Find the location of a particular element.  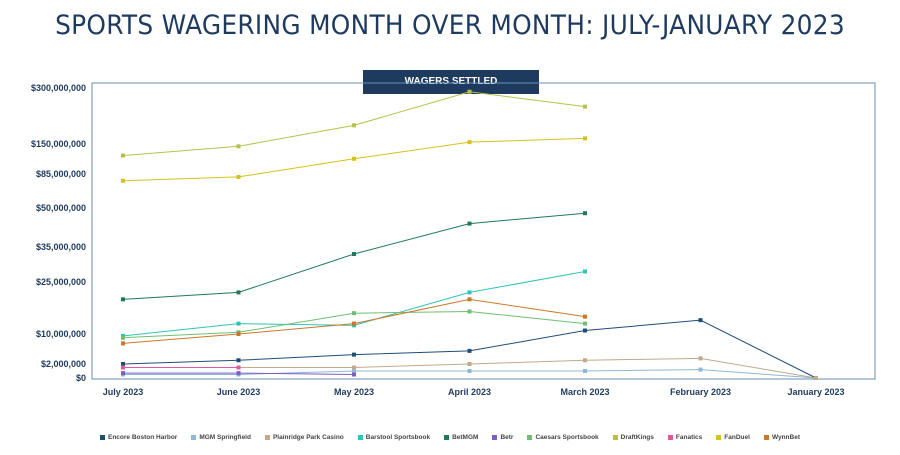

legend-label: WynnBet is located at coordinates (785, 437).